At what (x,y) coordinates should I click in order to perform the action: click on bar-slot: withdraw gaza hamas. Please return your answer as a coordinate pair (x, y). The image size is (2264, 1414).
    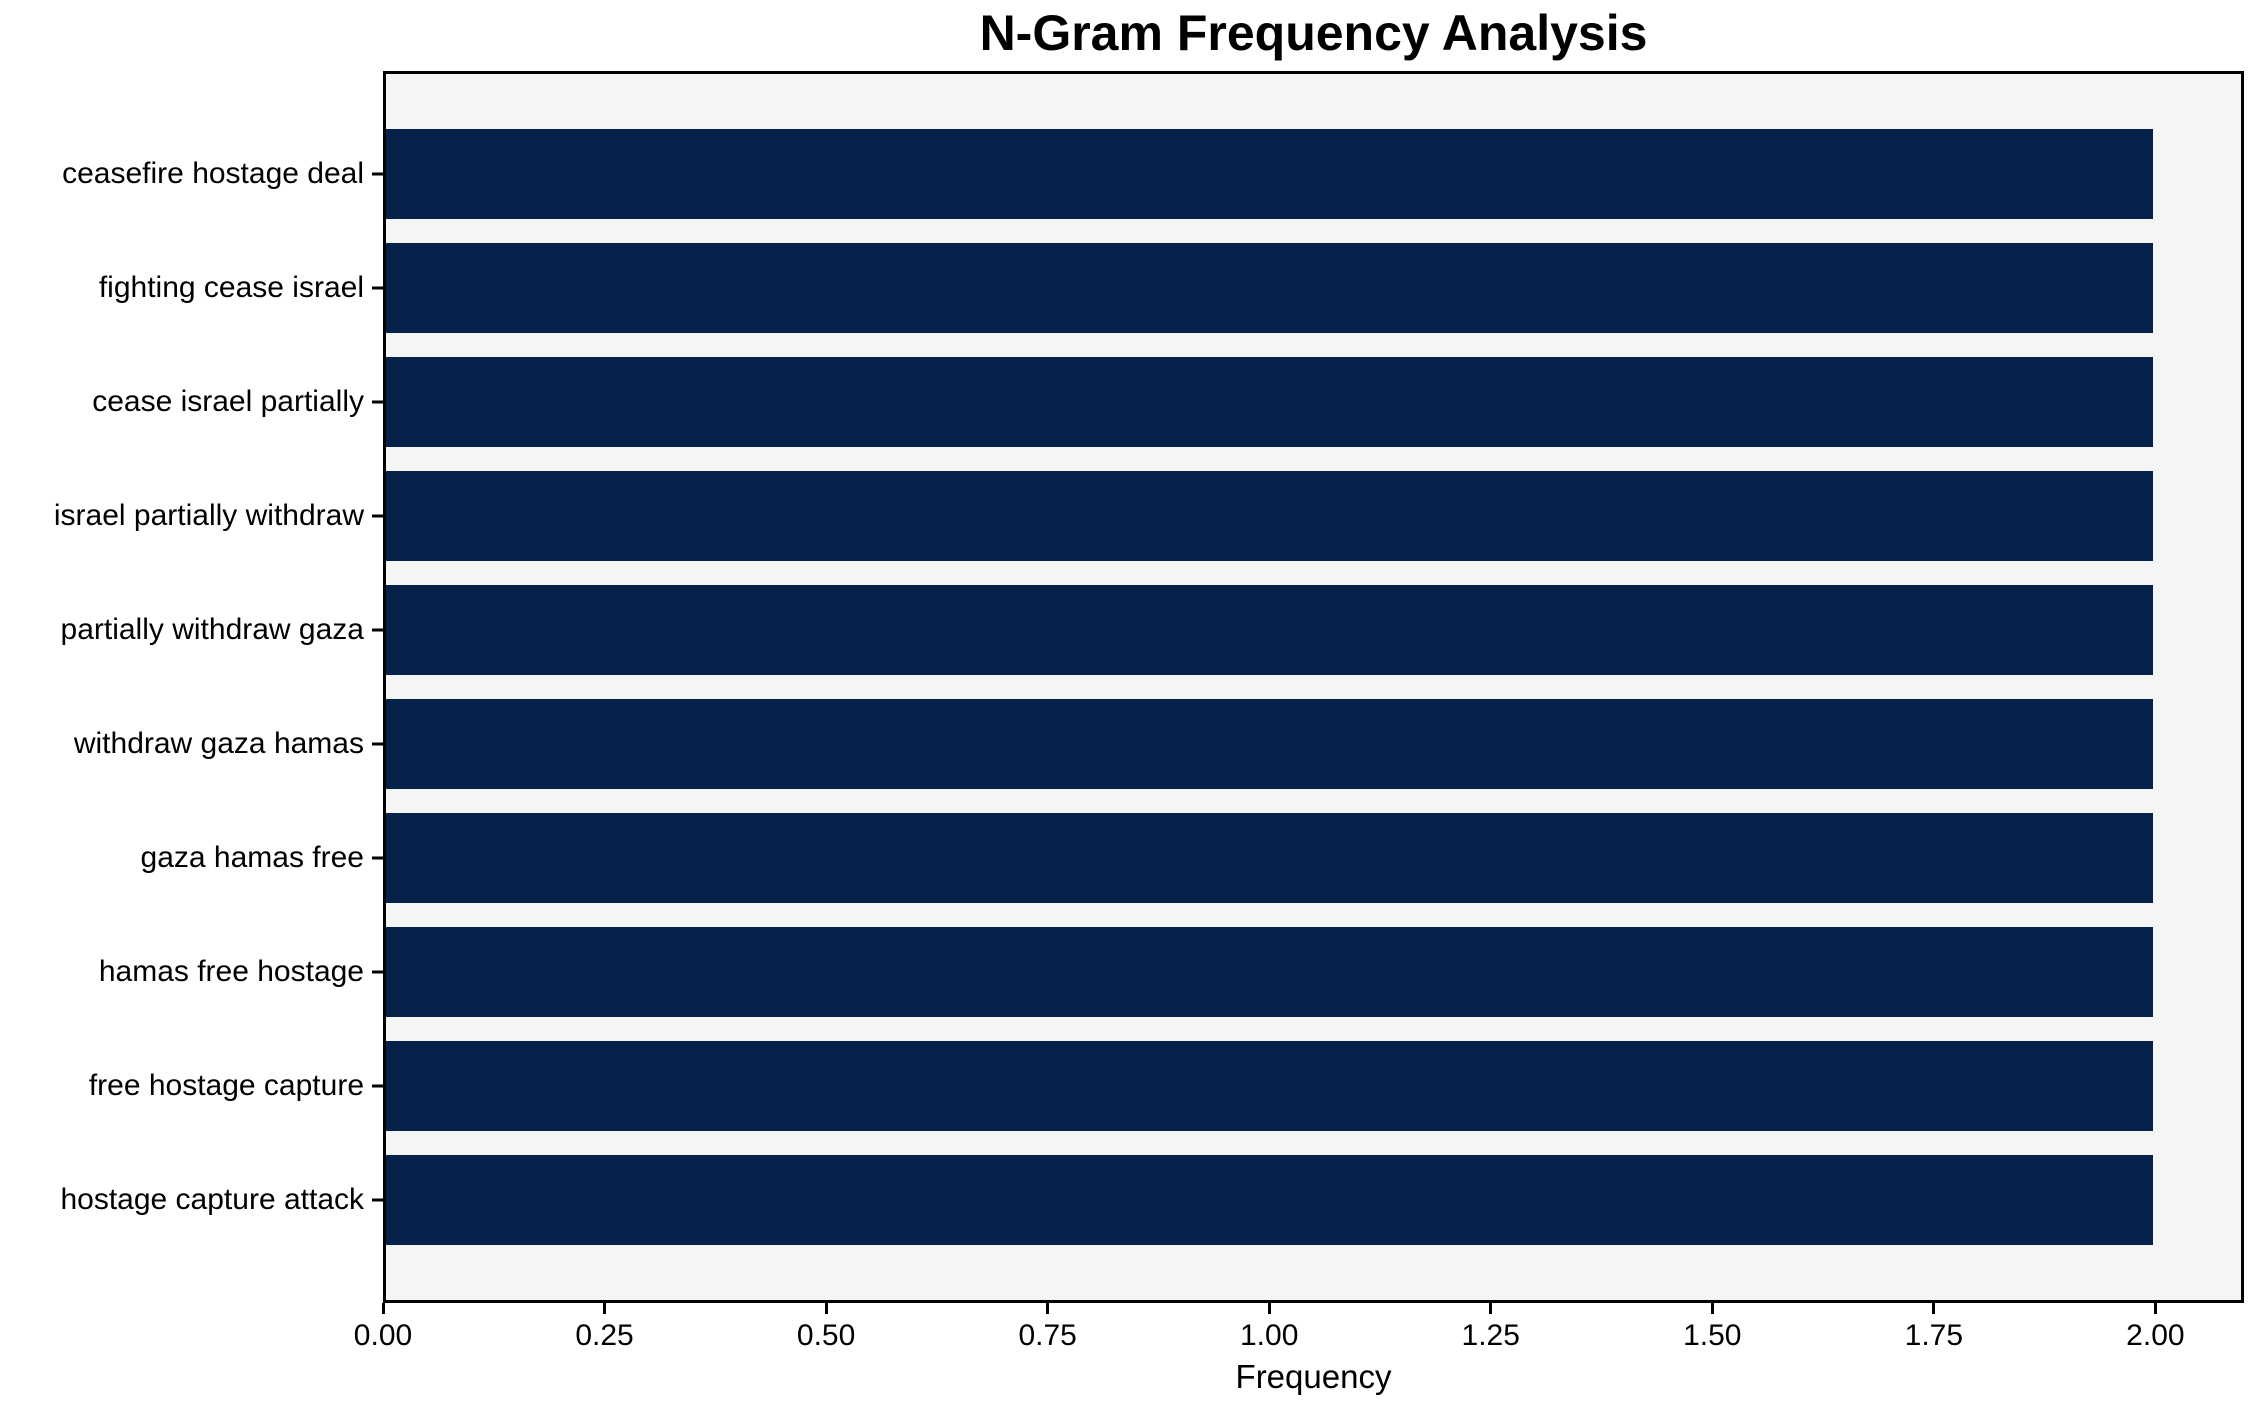
    Looking at the image, I should click on (1157, 744).